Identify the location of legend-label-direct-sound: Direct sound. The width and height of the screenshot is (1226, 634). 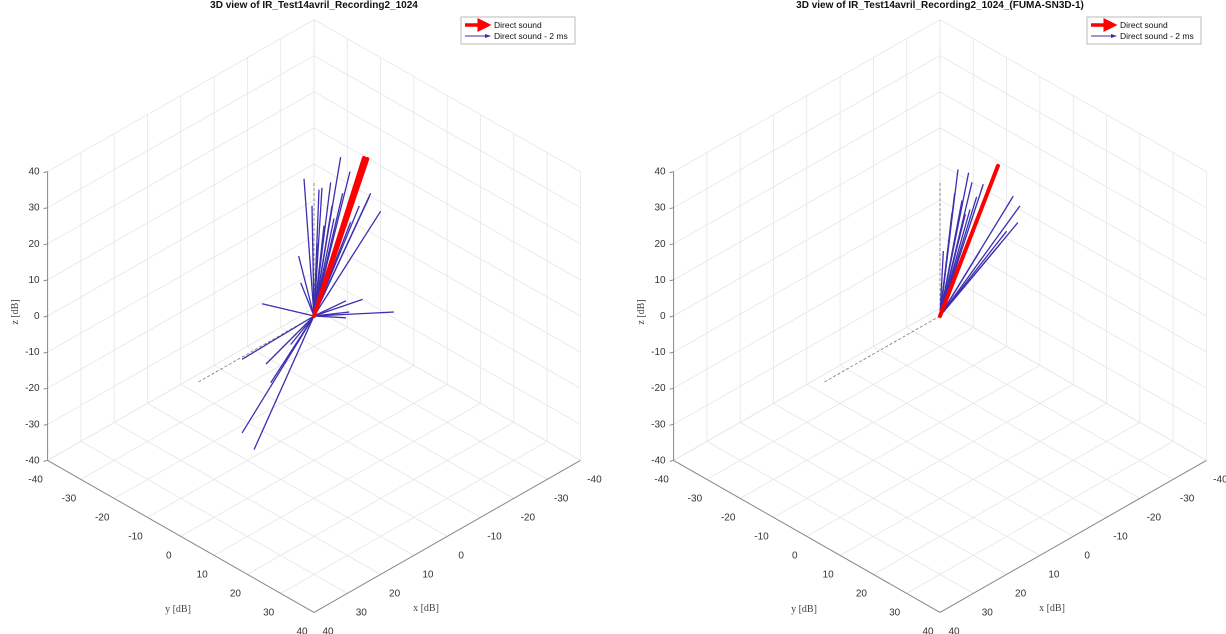
(518, 25).